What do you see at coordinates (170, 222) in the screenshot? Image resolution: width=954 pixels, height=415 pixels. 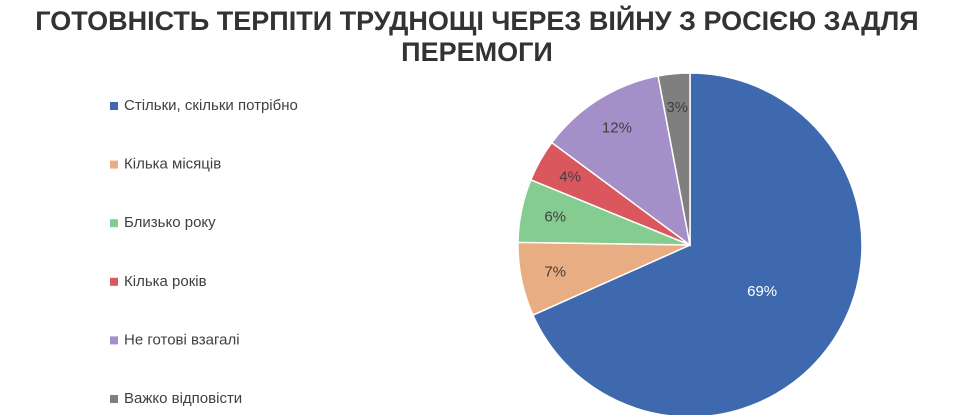 I see `legend-label: Близько року` at bounding box center [170, 222].